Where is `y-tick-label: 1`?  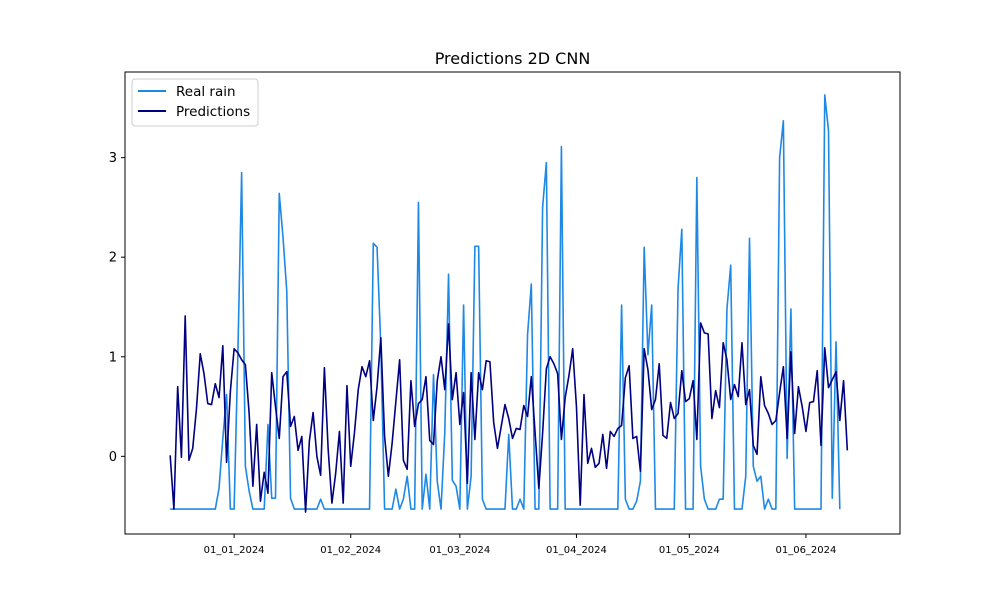
y-tick-label: 1 is located at coordinates (113, 357).